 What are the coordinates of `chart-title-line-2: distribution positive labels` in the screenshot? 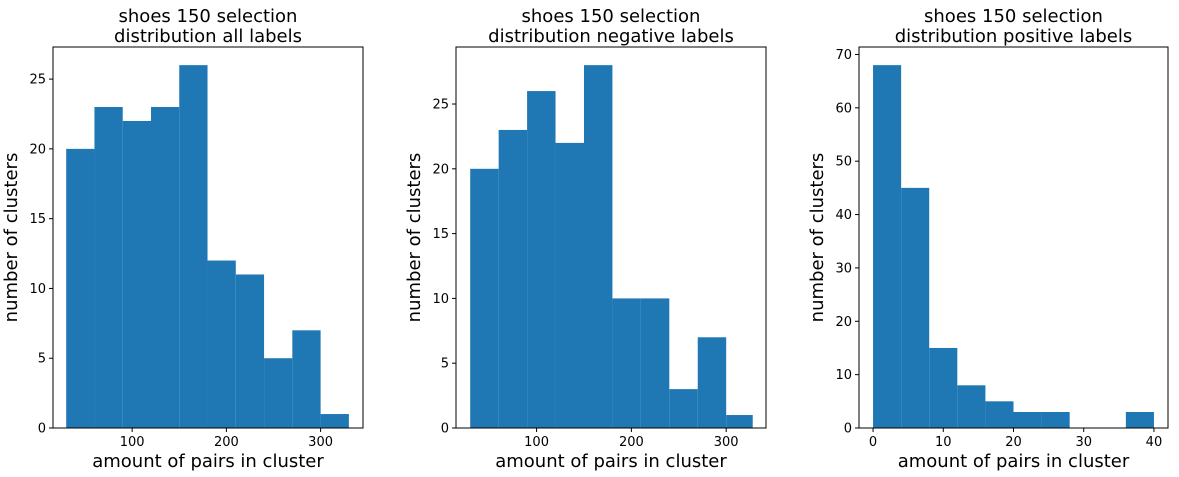 It's located at (1014, 36).